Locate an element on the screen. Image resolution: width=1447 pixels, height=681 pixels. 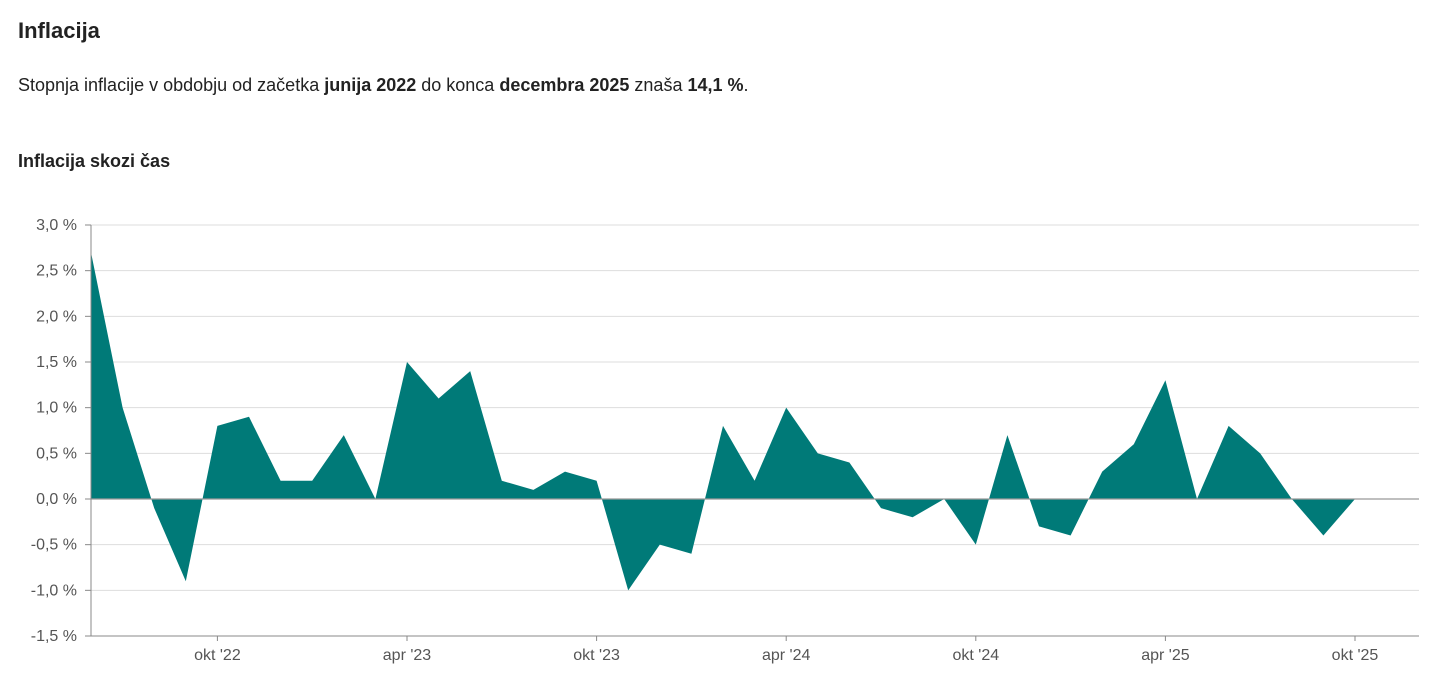
y-tick-label: -1,5 % is located at coordinates (54, 636).